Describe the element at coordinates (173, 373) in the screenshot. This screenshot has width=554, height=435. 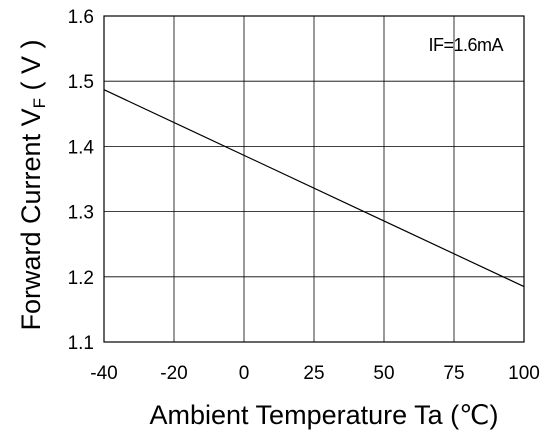
I see `x-tick-label: -20` at that location.